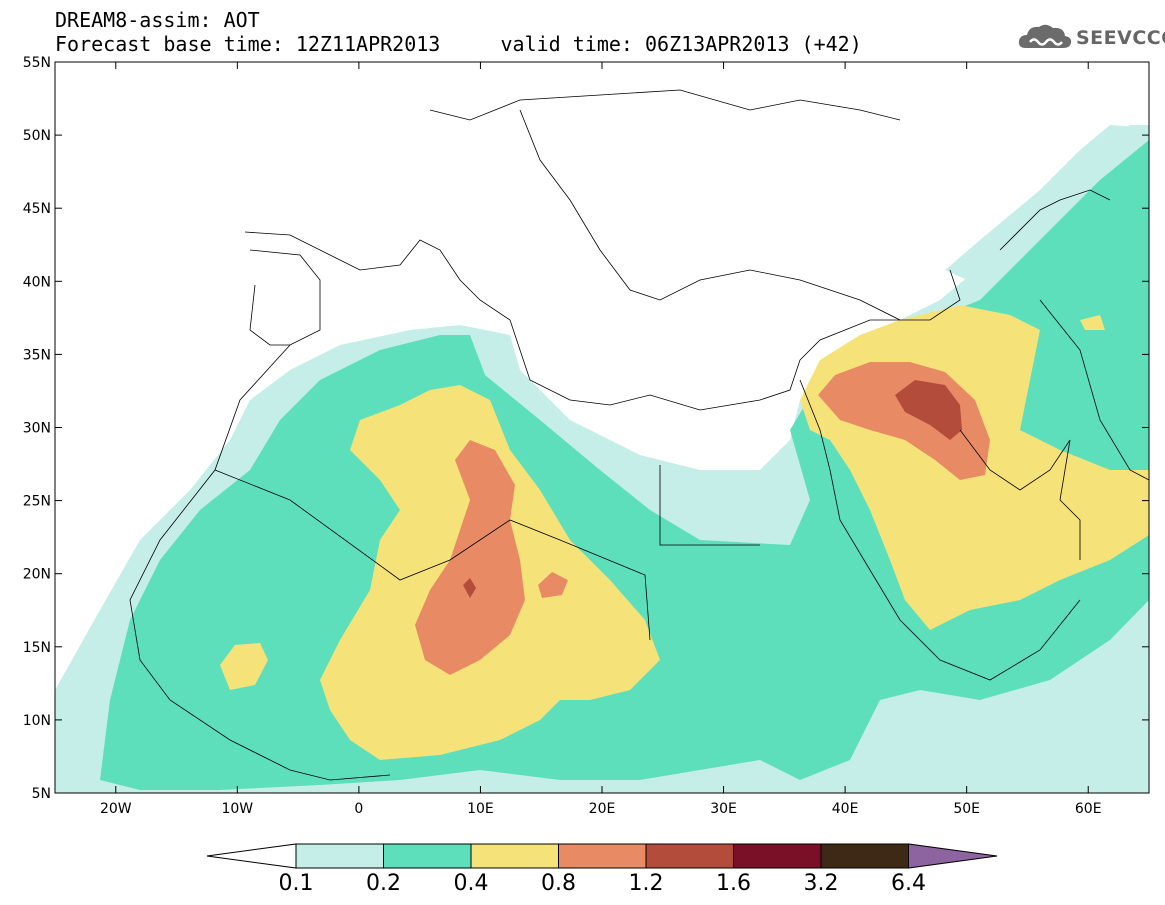 This screenshot has width=1165, height=905. I want to click on lat-tick-label: 30N, so click(37, 429).